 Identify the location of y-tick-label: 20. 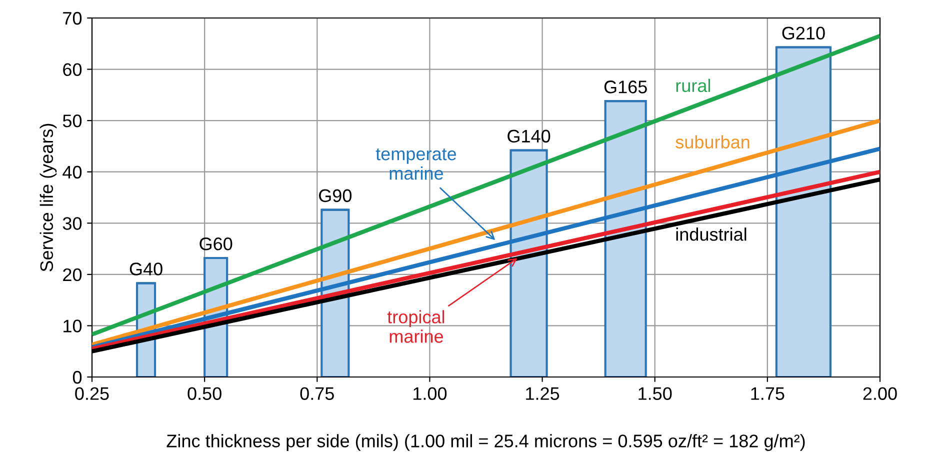
(72, 275).